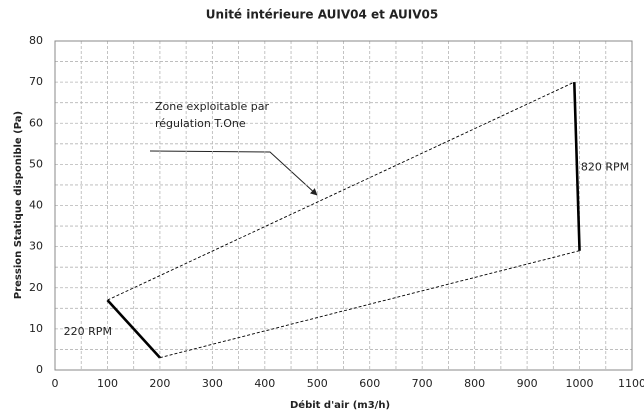 Image resolution: width=644 pixels, height=414 pixels. I want to click on x-tick-label: 700, so click(422, 383).